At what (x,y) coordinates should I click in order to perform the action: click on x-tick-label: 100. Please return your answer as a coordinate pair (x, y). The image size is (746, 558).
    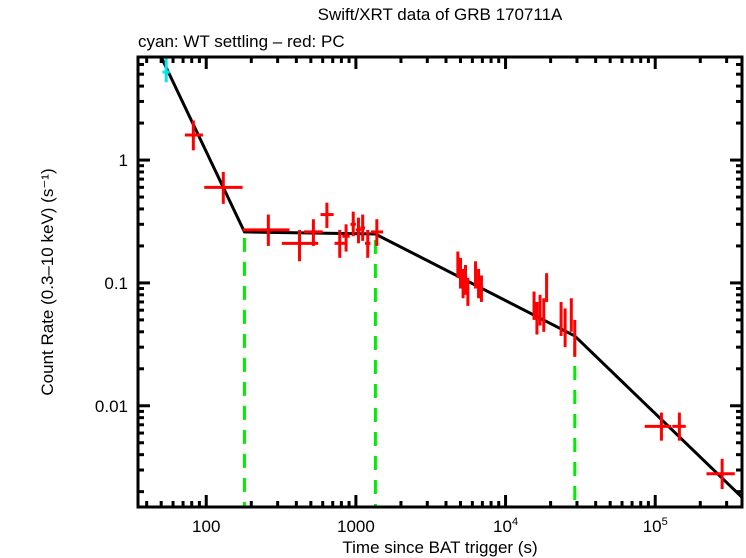
    Looking at the image, I should click on (206, 526).